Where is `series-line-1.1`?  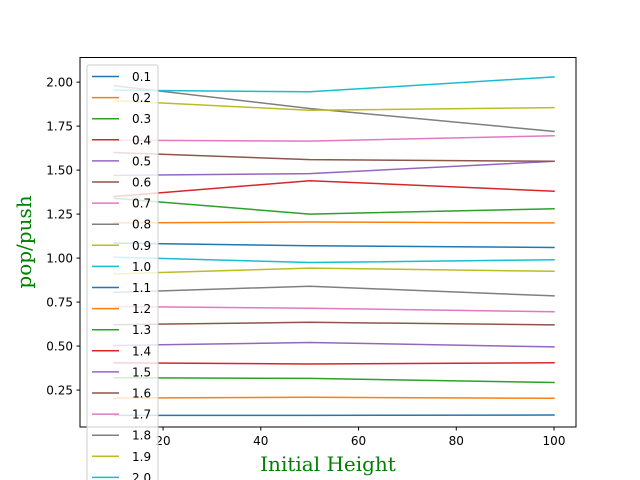 series-line-1.1 is located at coordinates (334, 245).